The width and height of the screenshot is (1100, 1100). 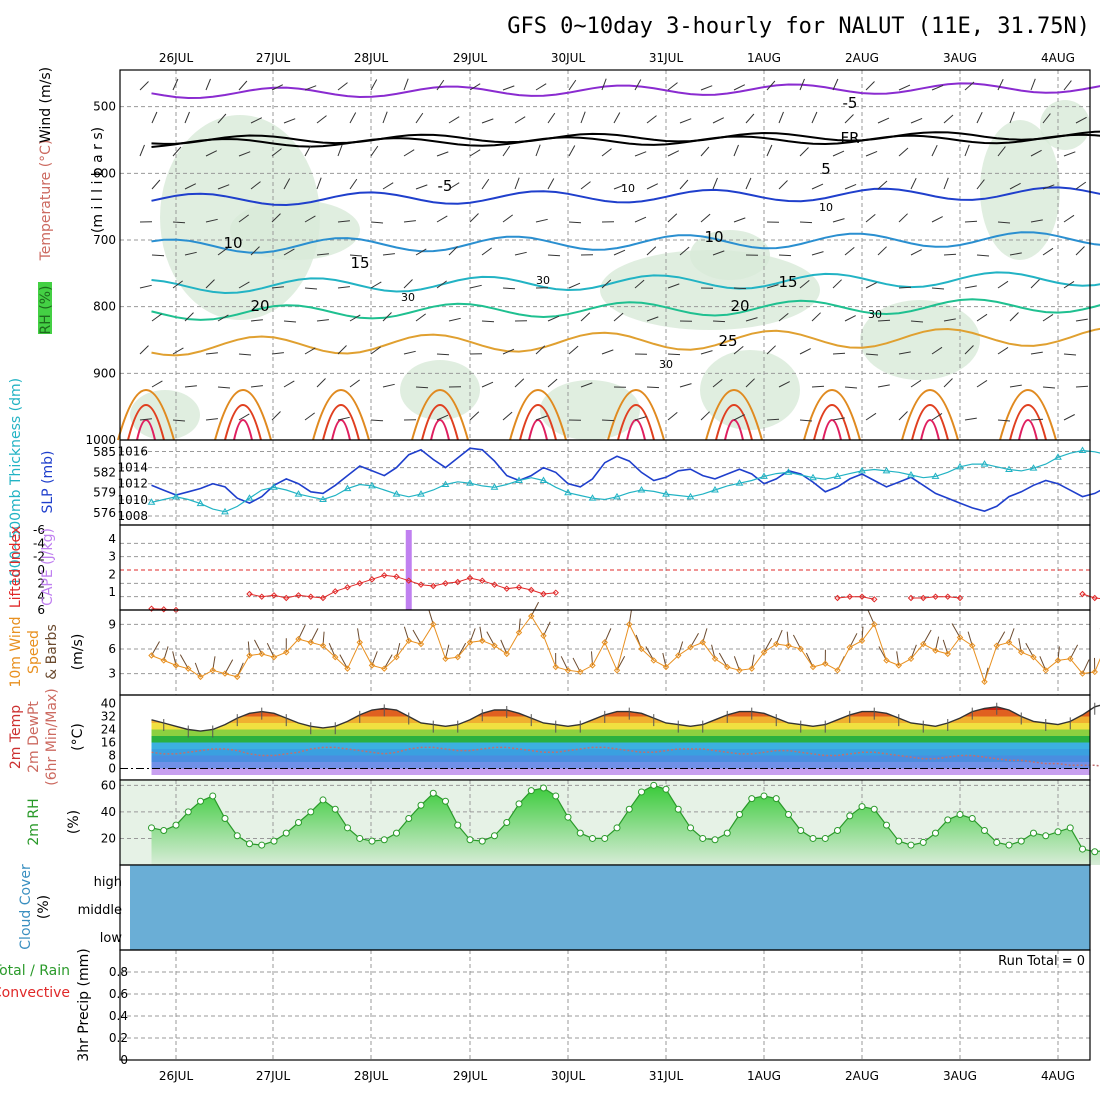 What do you see at coordinates (554, 648) in the screenshot?
I see `wind10m-panel: 9 6 3 10m Wind Speed & Barbs (m/s)` at bounding box center [554, 648].